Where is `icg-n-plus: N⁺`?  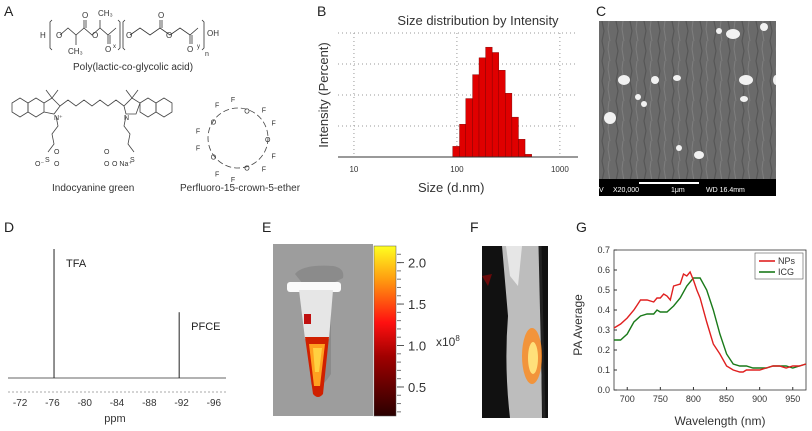 icg-n-plus: N⁺ is located at coordinates (58, 118).